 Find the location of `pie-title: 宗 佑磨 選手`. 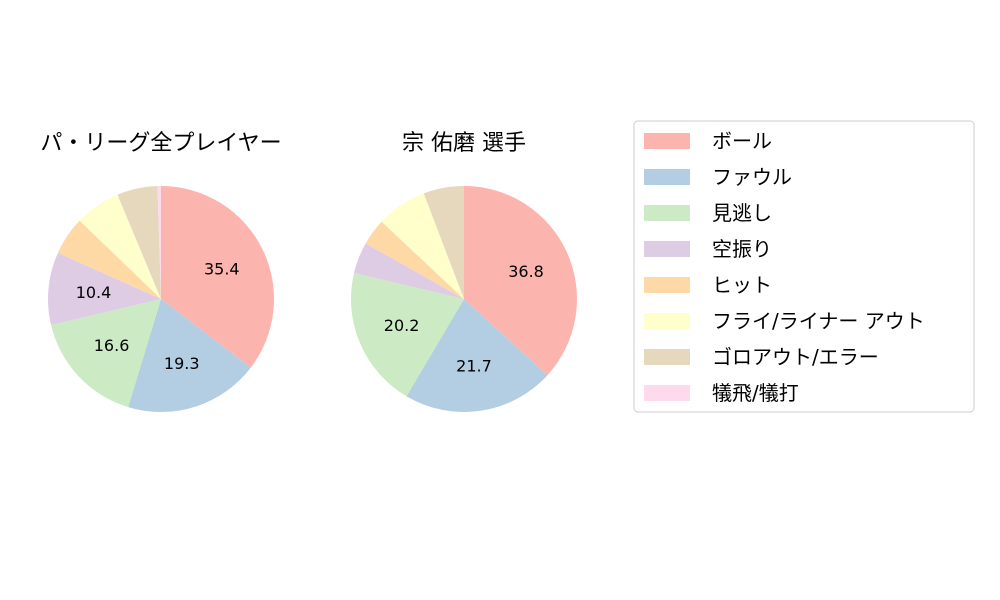

pie-title: 宗 佑磨 選手 is located at coordinates (464, 143).